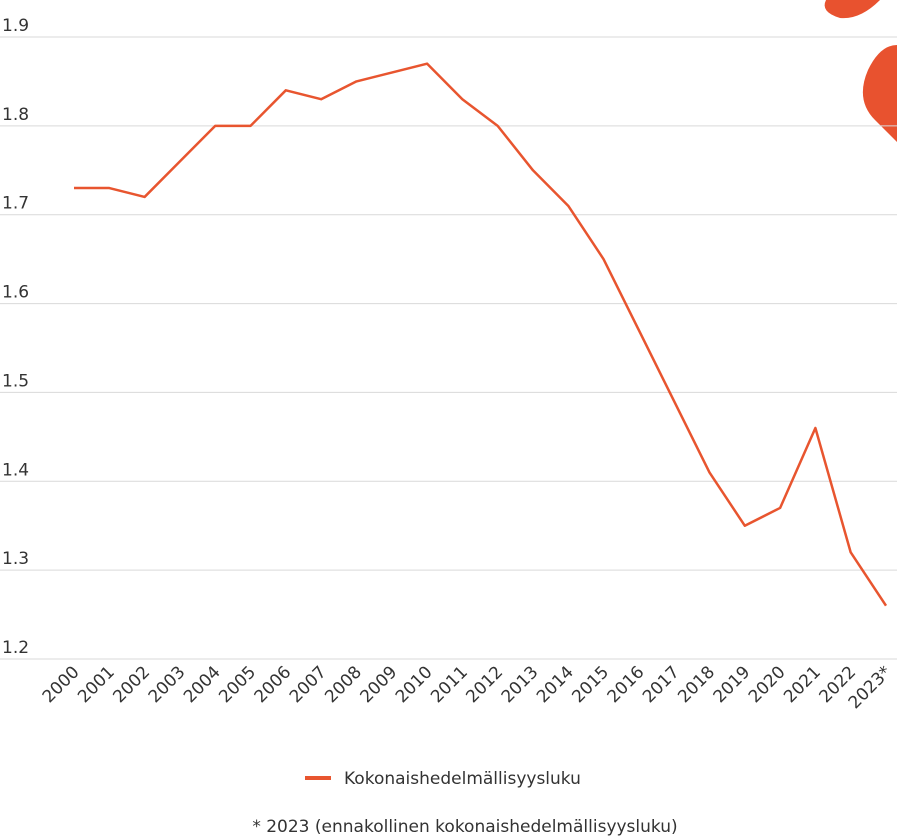 This screenshot has height=838, width=897. I want to click on x-tick-label: 2021, so click(802, 684).